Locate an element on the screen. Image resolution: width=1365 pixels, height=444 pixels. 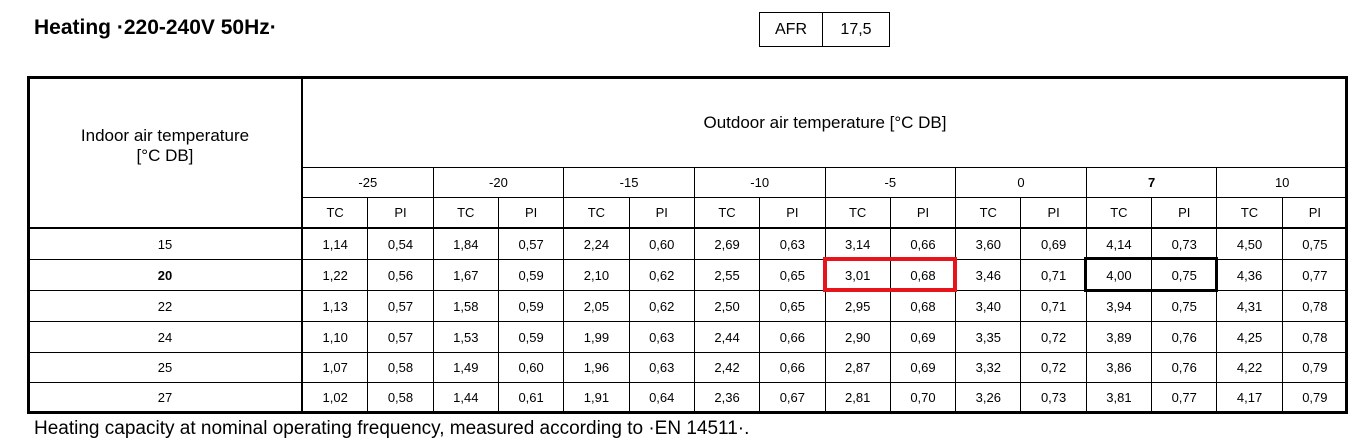
value-cell: 1,91 is located at coordinates (596, 397).